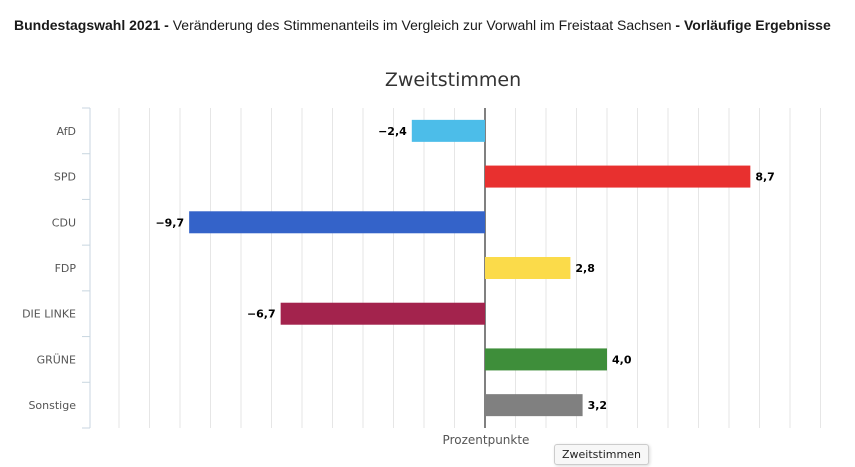 The width and height of the screenshot is (855, 467). I want to click on chart-title: Zweitstimmen, so click(453, 80).